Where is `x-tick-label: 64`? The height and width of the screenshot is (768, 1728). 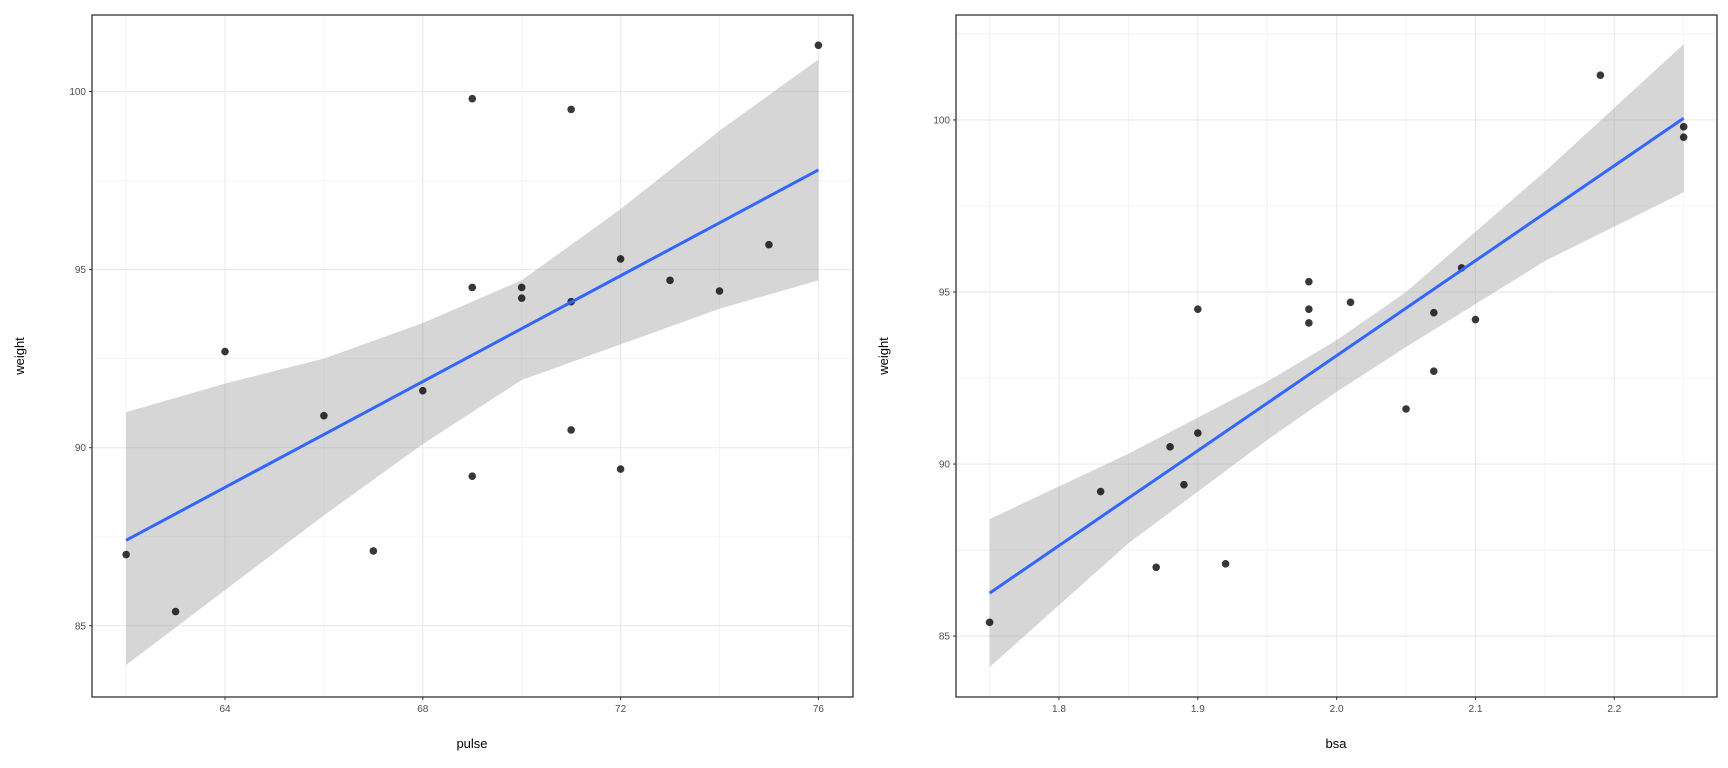
x-tick-label: 64 is located at coordinates (225, 709).